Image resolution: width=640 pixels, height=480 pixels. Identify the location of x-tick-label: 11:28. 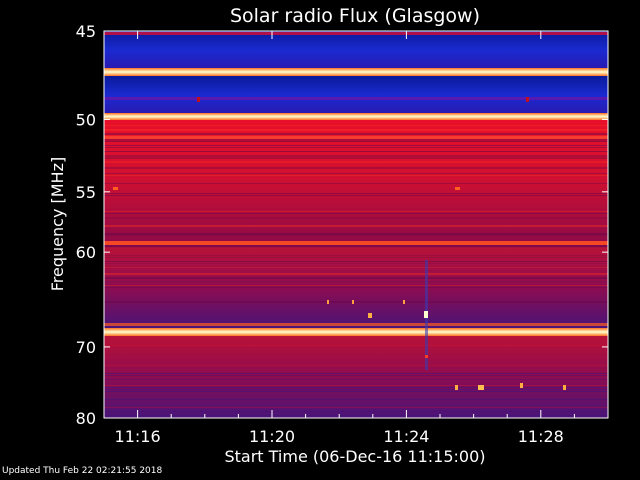
(541, 436).